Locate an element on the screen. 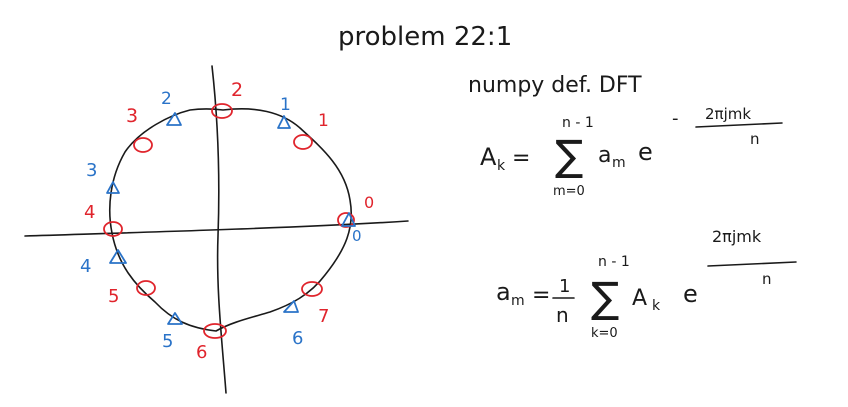 This screenshot has width=848, height=407. blue-label-1: 1 is located at coordinates (285, 105).